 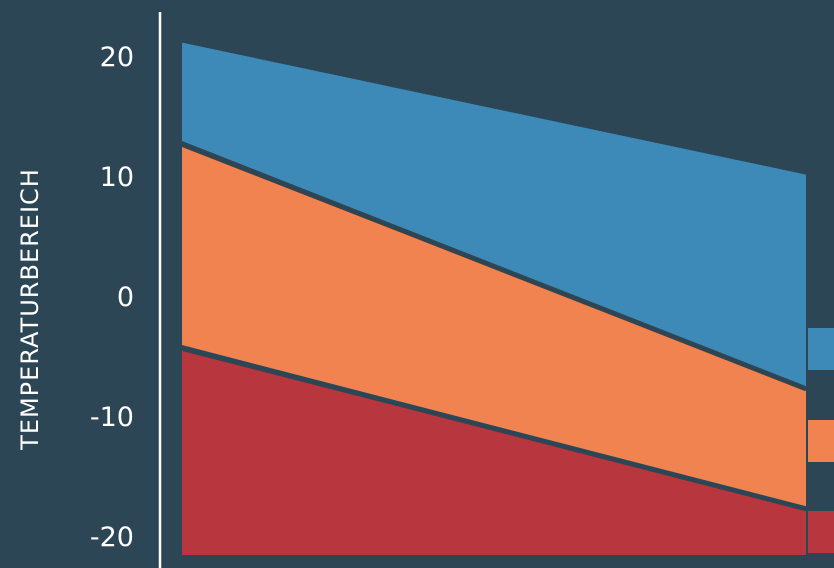 What do you see at coordinates (117, 177) in the screenshot?
I see `y-tick-label: 10` at bounding box center [117, 177].